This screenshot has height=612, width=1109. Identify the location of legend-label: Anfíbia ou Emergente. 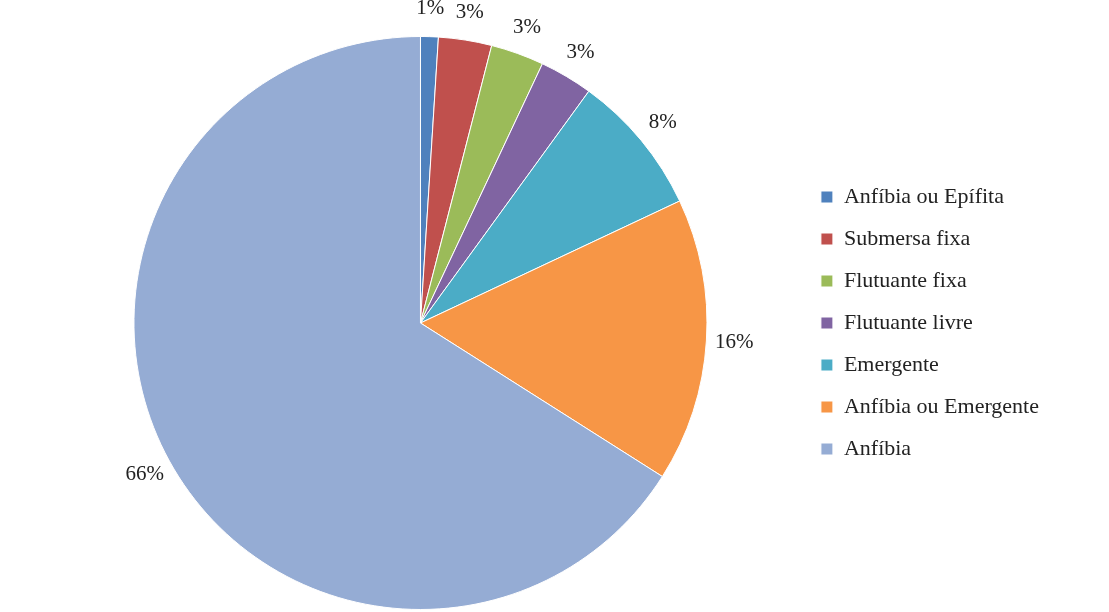
(941, 405).